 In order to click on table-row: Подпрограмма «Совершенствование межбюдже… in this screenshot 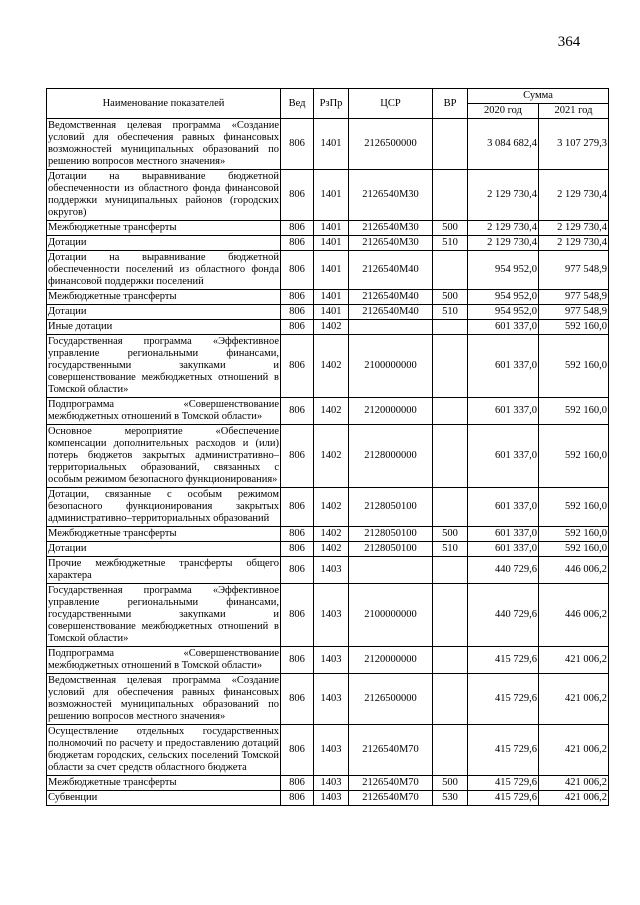, I will do `click(328, 411)`.